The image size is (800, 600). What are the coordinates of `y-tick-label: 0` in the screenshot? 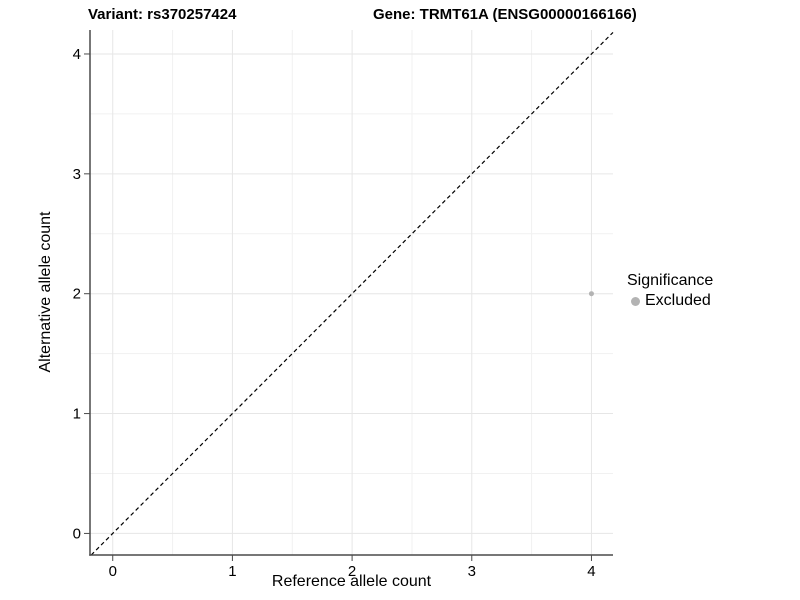 It's located at (77, 533).